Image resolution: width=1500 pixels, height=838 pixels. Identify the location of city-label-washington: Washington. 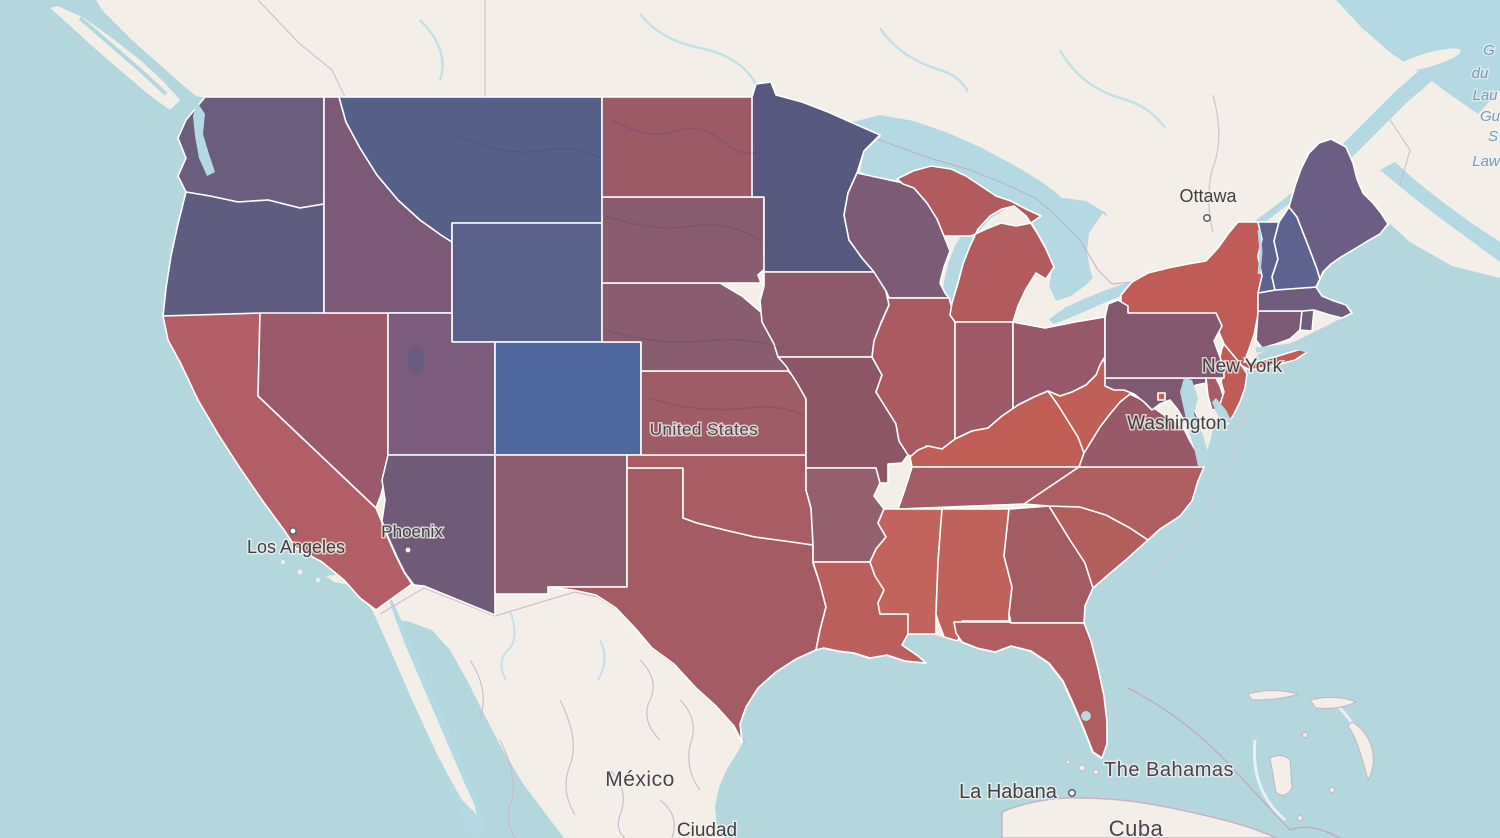
(1177, 423).